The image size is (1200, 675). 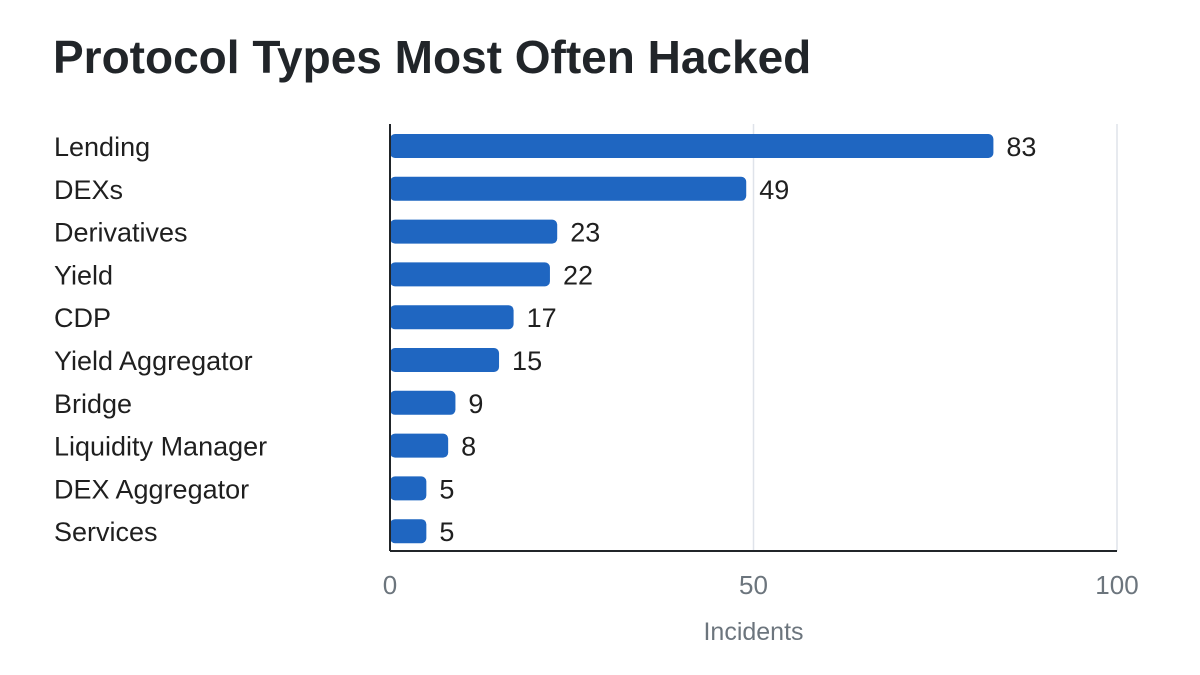 What do you see at coordinates (102, 147) in the screenshot?
I see `category-label: Lending` at bounding box center [102, 147].